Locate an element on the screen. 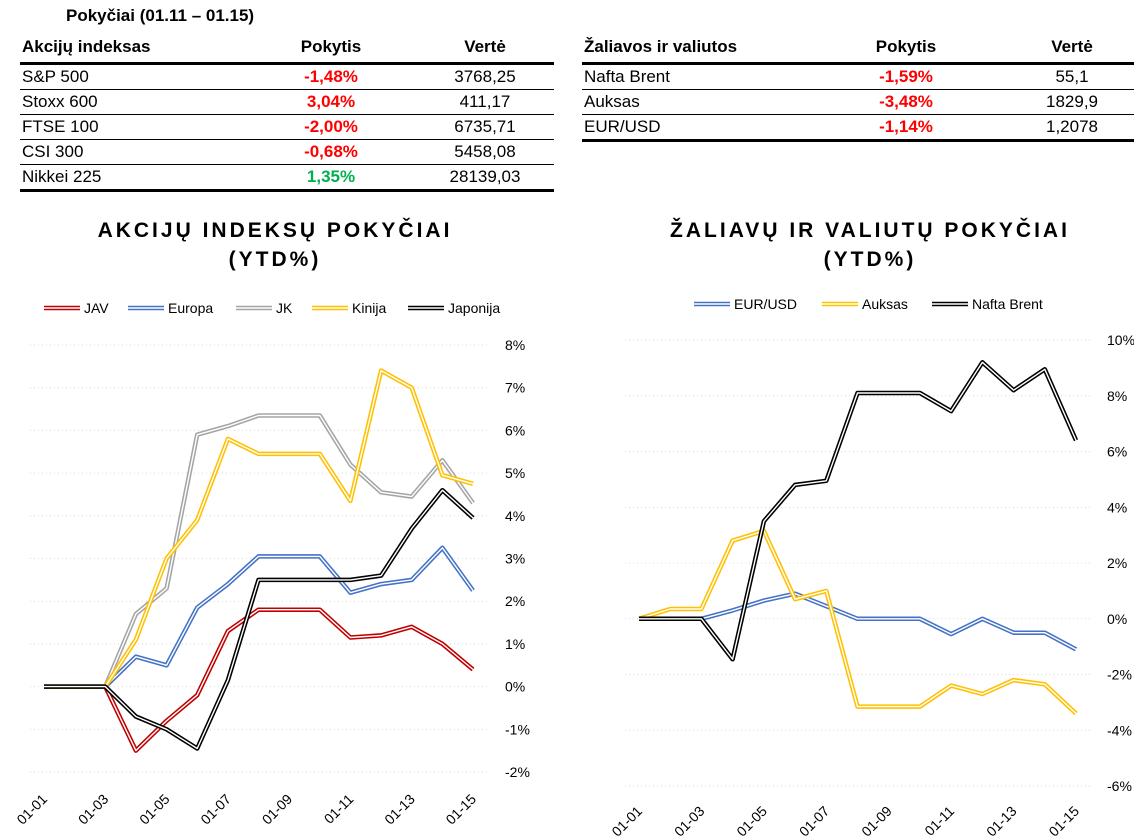 The image size is (1134, 840). table-row: FTSE 100 -2,00% 6735,71 is located at coordinates (287, 127).